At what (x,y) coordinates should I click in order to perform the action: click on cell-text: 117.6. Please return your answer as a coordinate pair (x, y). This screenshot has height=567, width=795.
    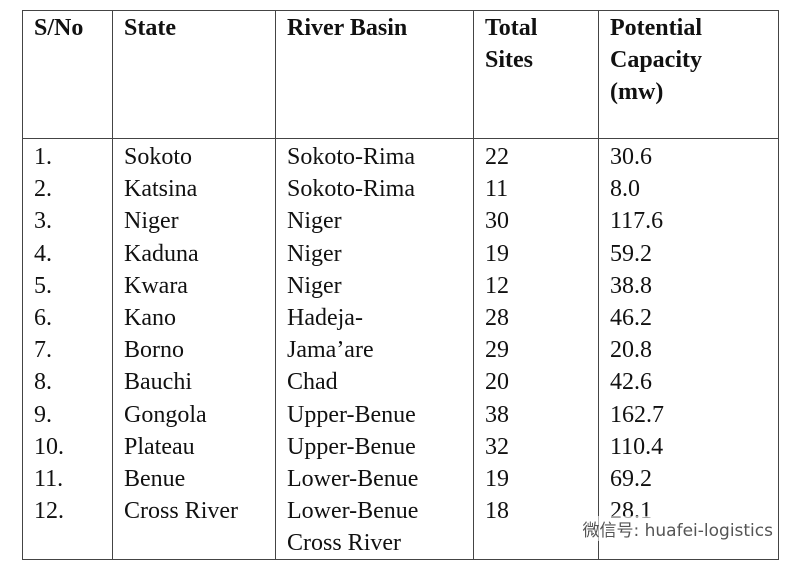
    Looking at the image, I should click on (637, 221).